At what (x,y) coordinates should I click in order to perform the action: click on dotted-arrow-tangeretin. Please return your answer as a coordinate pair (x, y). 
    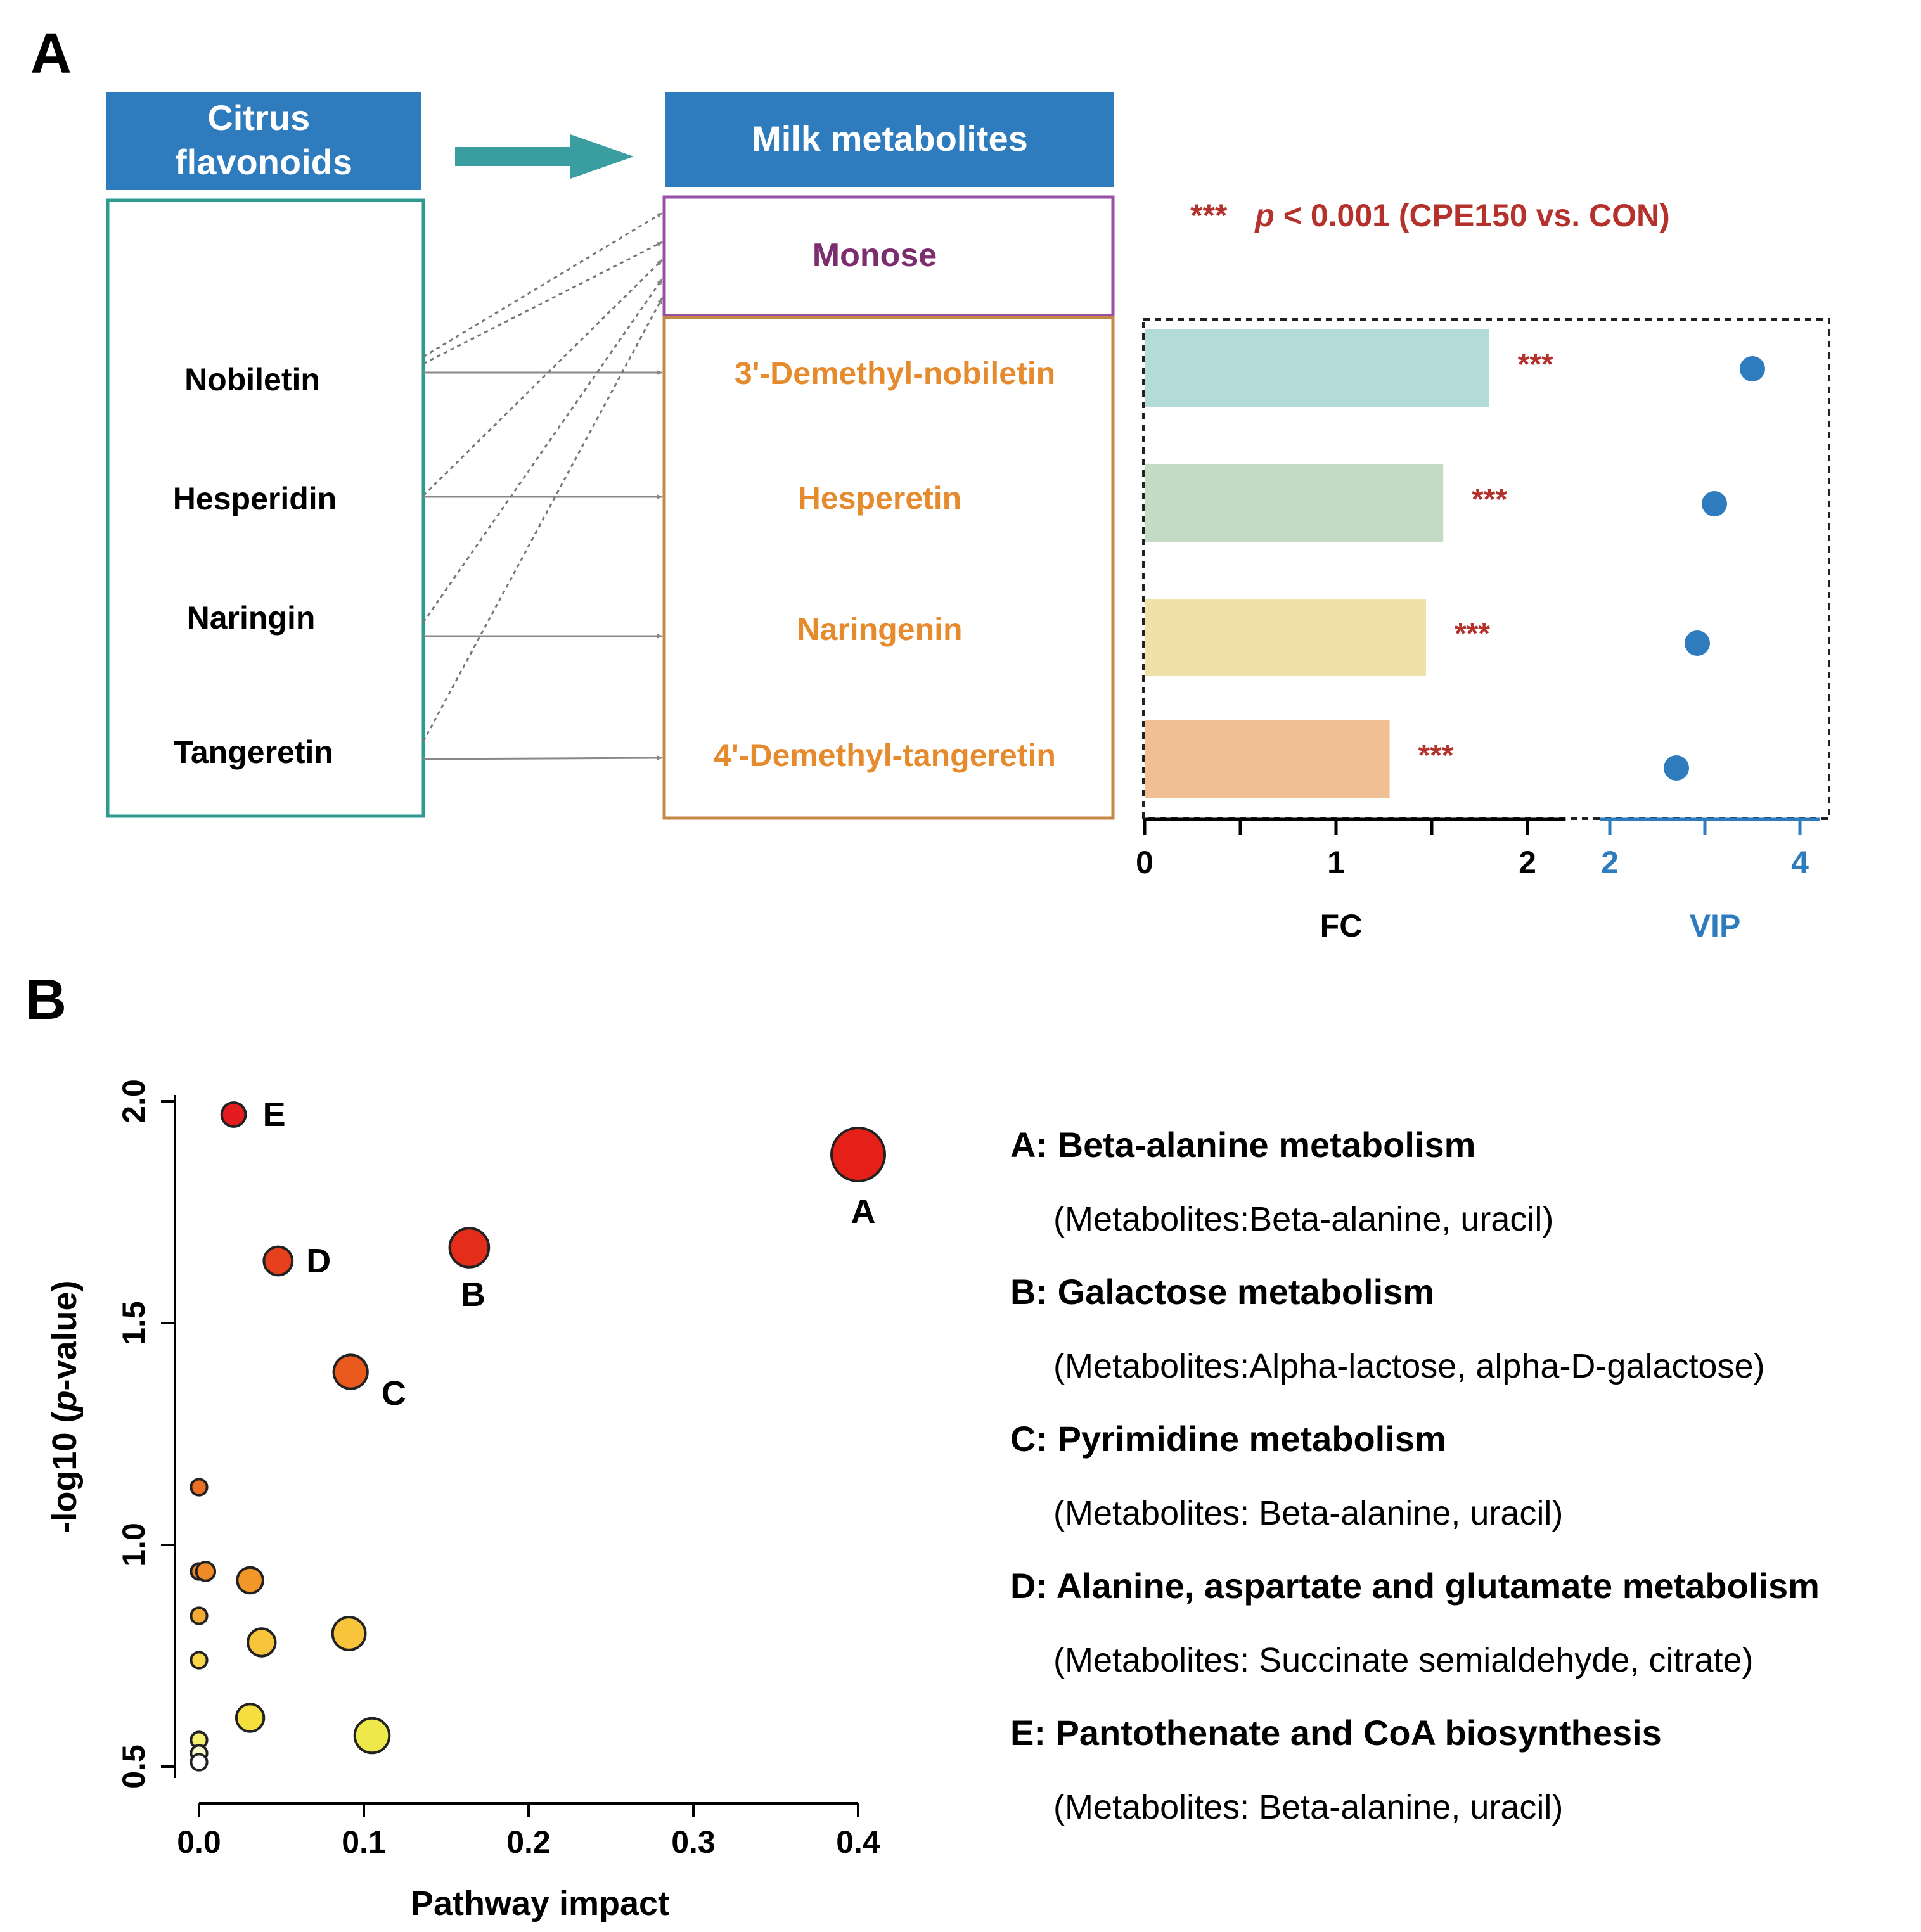
    Looking at the image, I should click on (543, 519).